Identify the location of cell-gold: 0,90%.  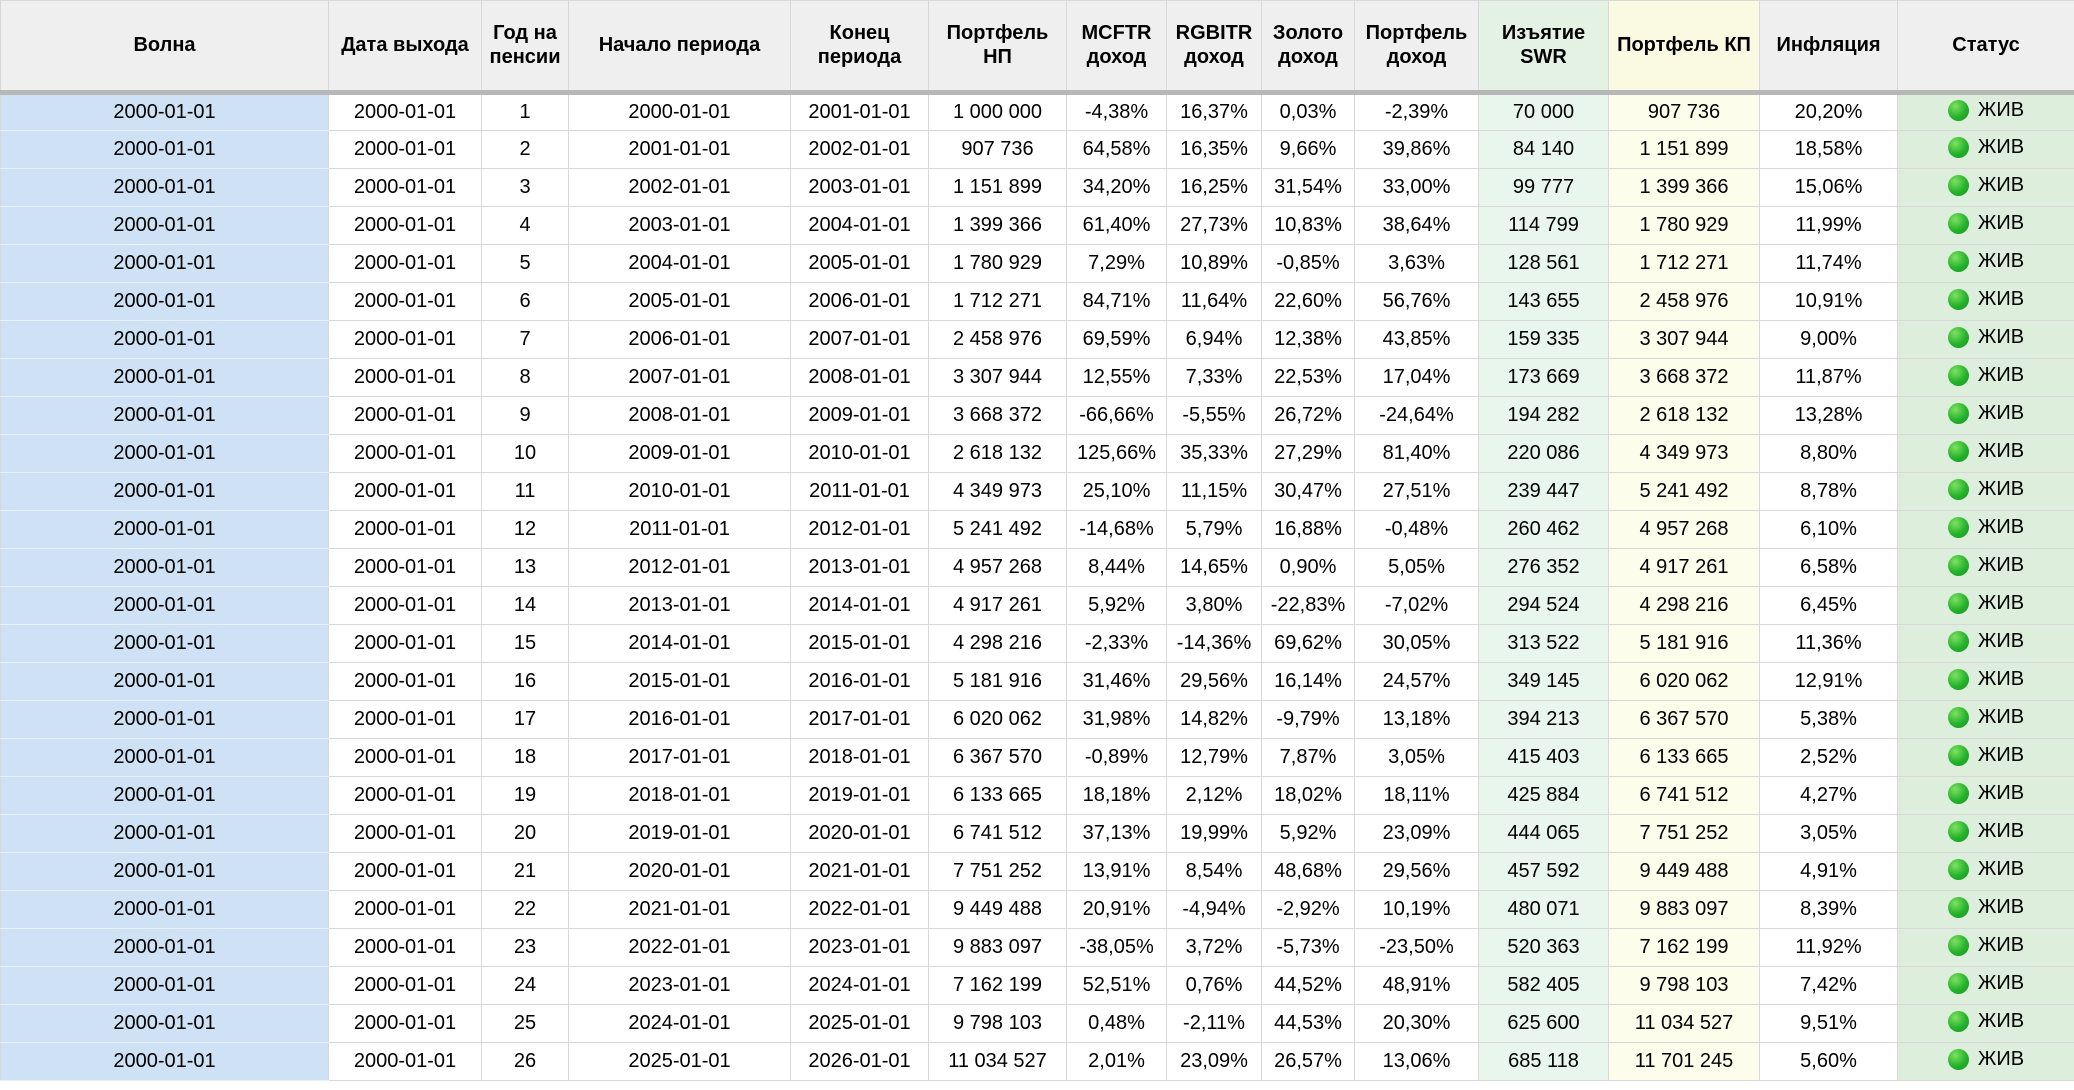
(1308, 567).